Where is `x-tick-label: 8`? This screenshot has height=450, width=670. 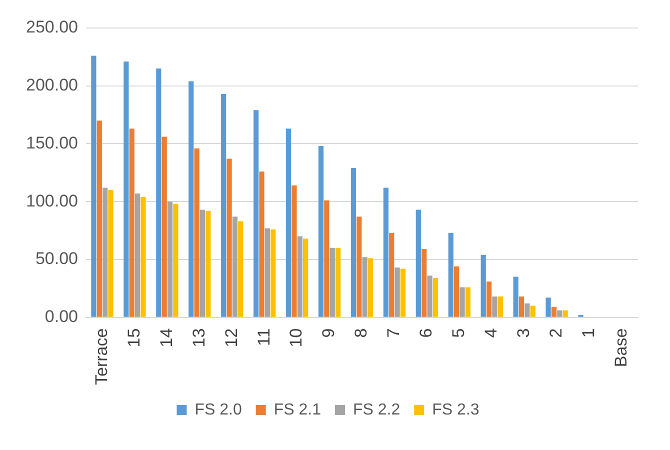
x-tick-label: 8 is located at coordinates (361, 333).